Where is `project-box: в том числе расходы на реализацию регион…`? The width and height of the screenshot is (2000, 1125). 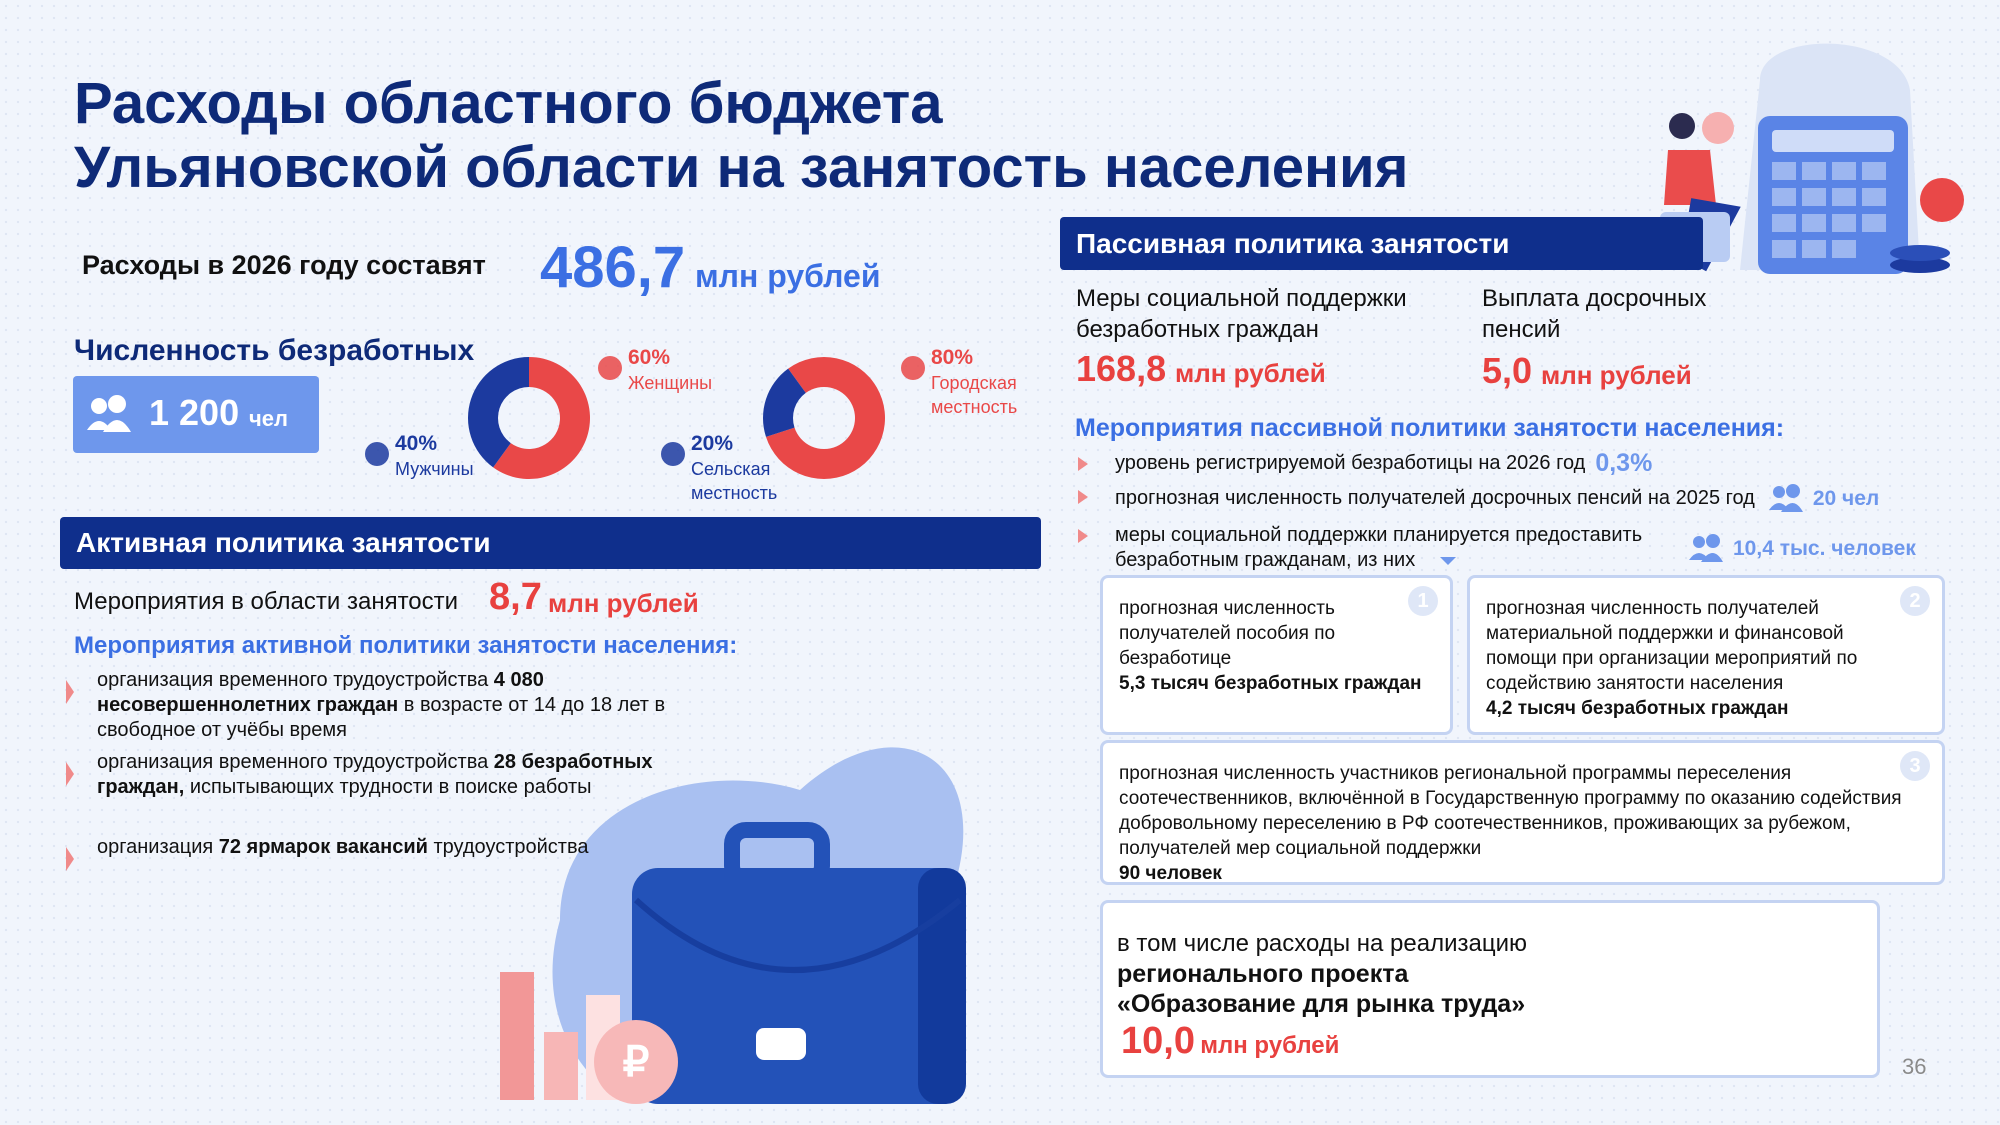 project-box: в том числе расходы на реализацию регион… is located at coordinates (1490, 989).